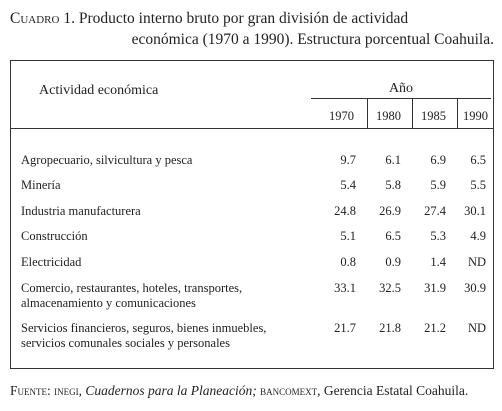  I want to click on row-label: Construcción, so click(54, 236).